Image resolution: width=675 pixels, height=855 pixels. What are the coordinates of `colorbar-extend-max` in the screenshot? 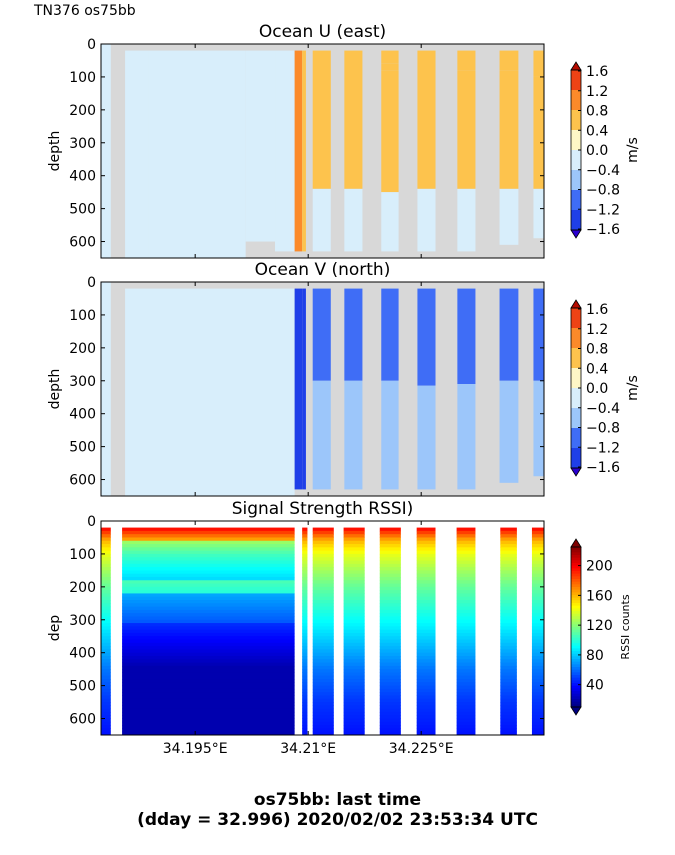 It's located at (576, 66).